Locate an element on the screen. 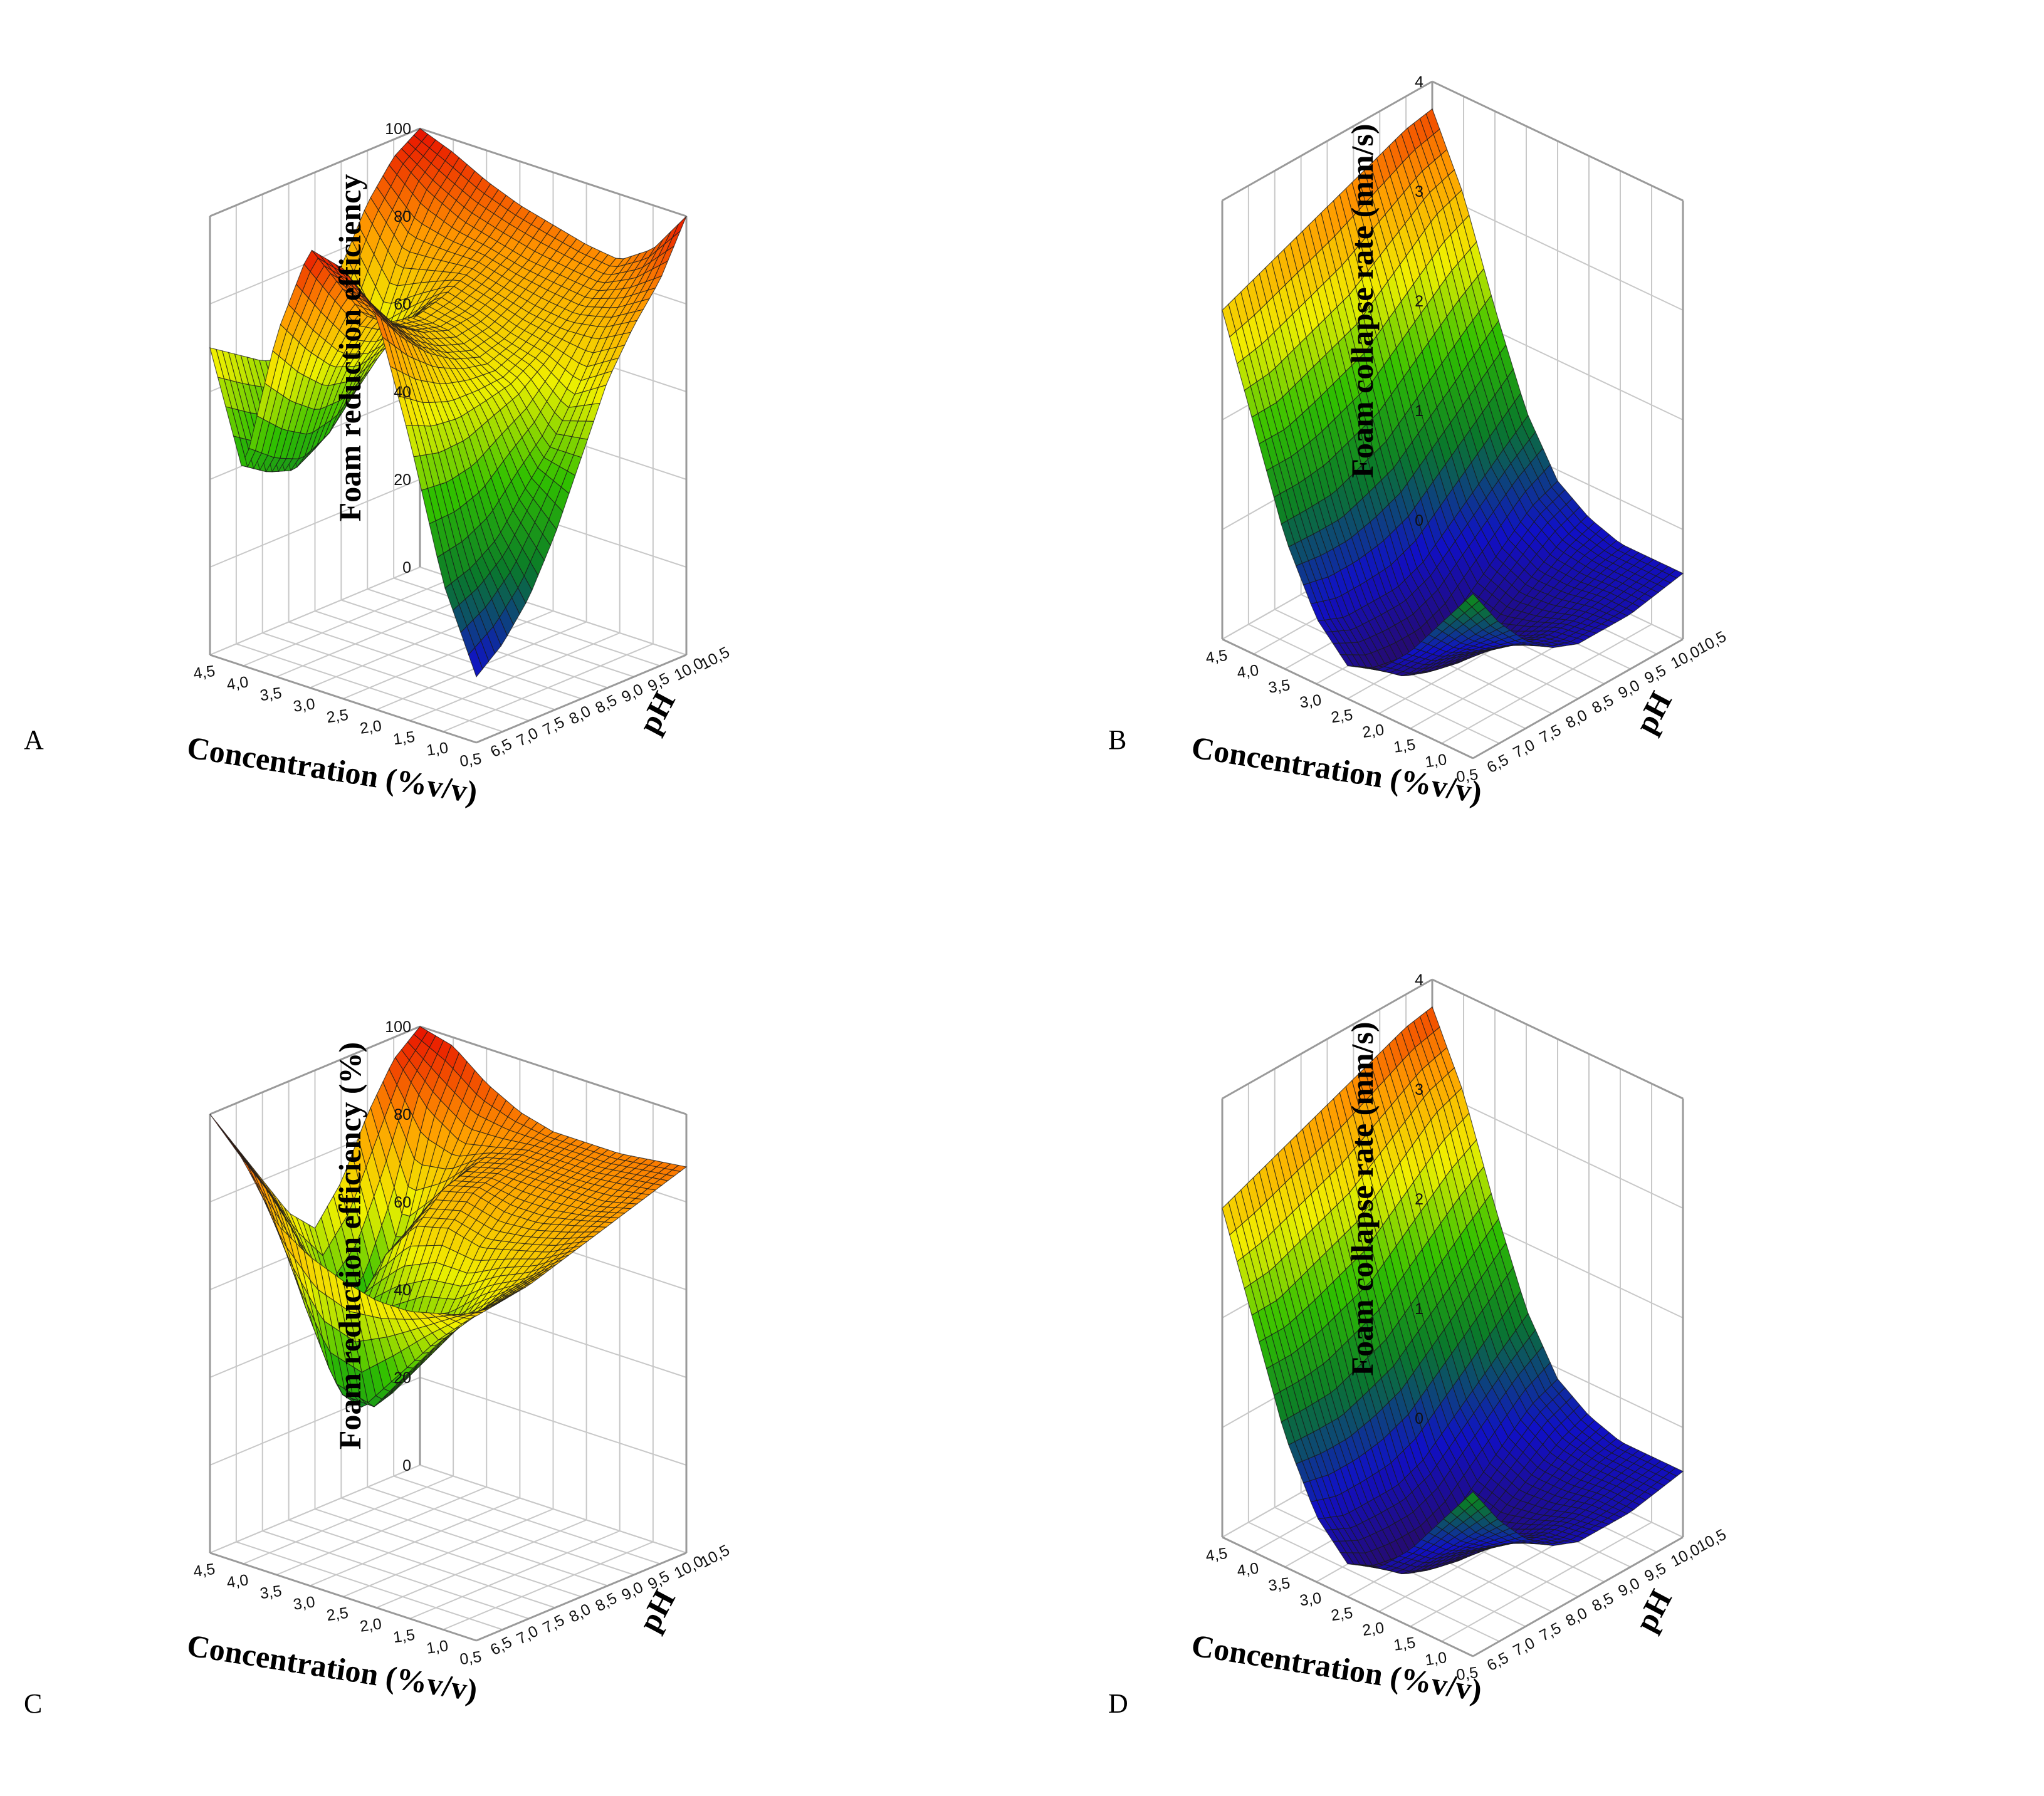 The width and height of the screenshot is (2044, 1796). z-tick-label: 80 is located at coordinates (402, 1115).